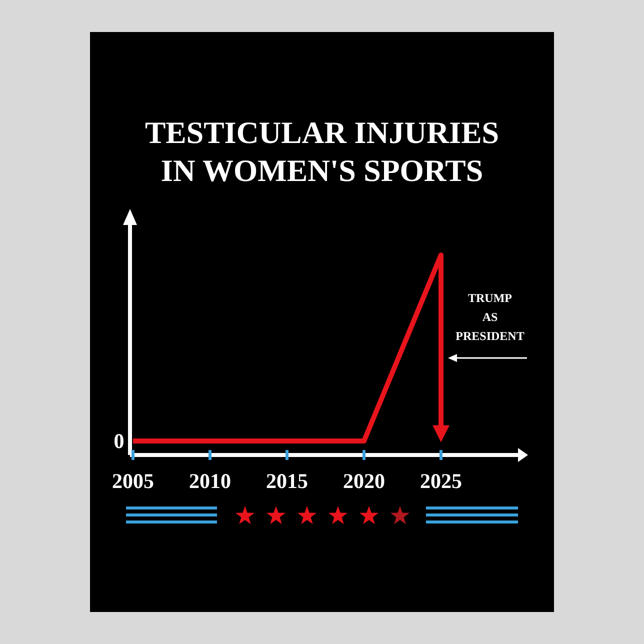 The image size is (644, 644). I want to click on annotation: TRUMP AS PRESIDENT, so click(490, 317).